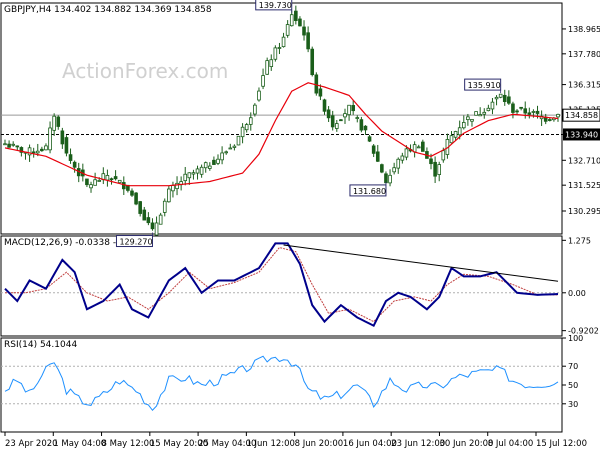  What do you see at coordinates (584, 211) in the screenshot?
I see `price-y-tick-label: 130.295` at bounding box center [584, 211].